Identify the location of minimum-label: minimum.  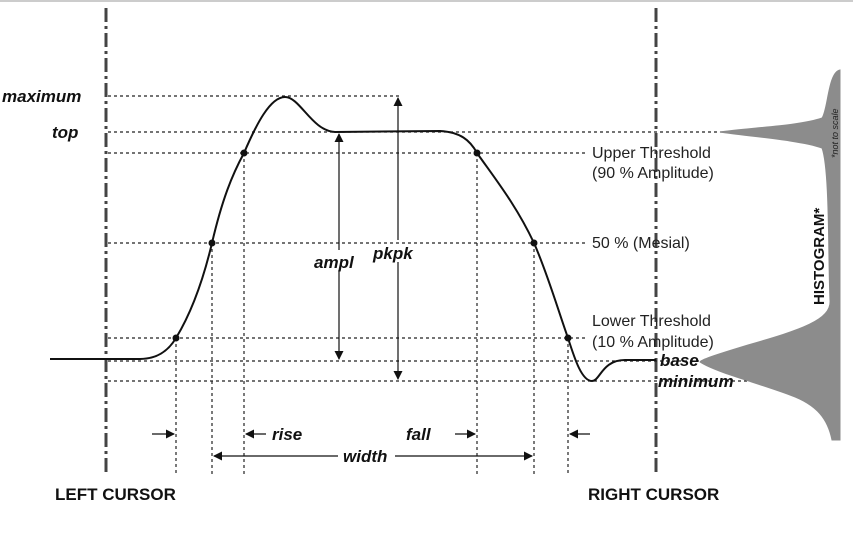
(696, 381).